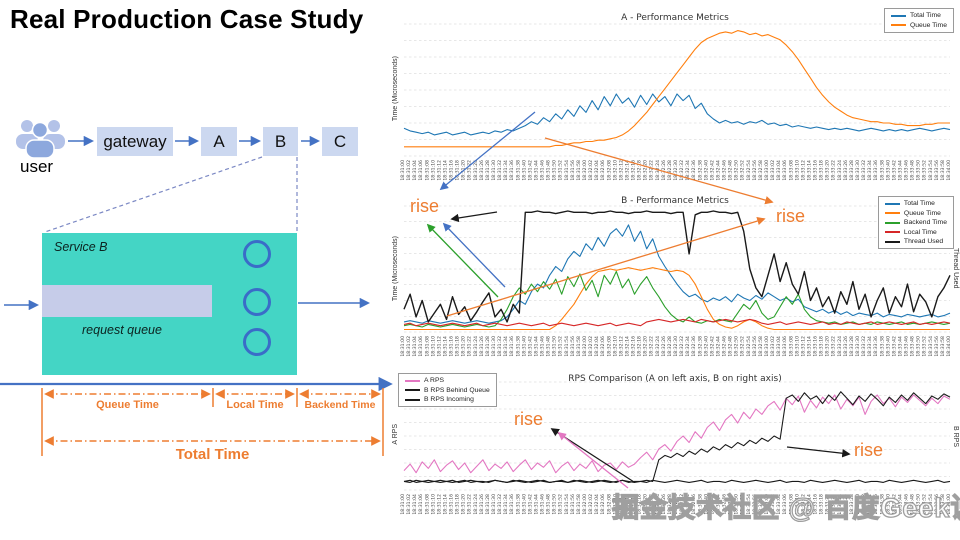  I want to click on svg-text: 18:31:40, so click(524, 346).